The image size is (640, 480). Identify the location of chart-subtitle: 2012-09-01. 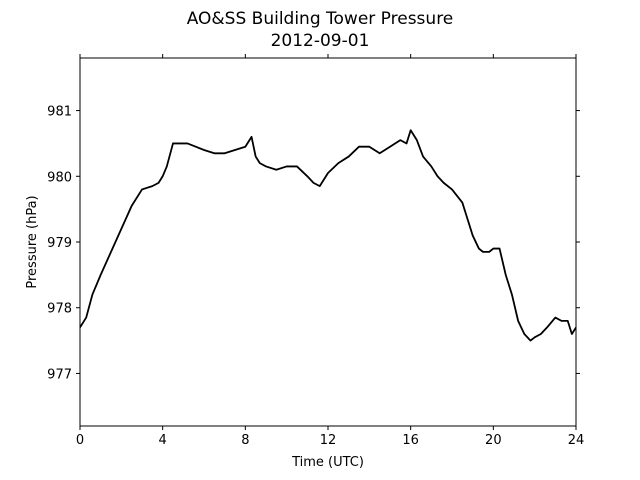
(320, 41).